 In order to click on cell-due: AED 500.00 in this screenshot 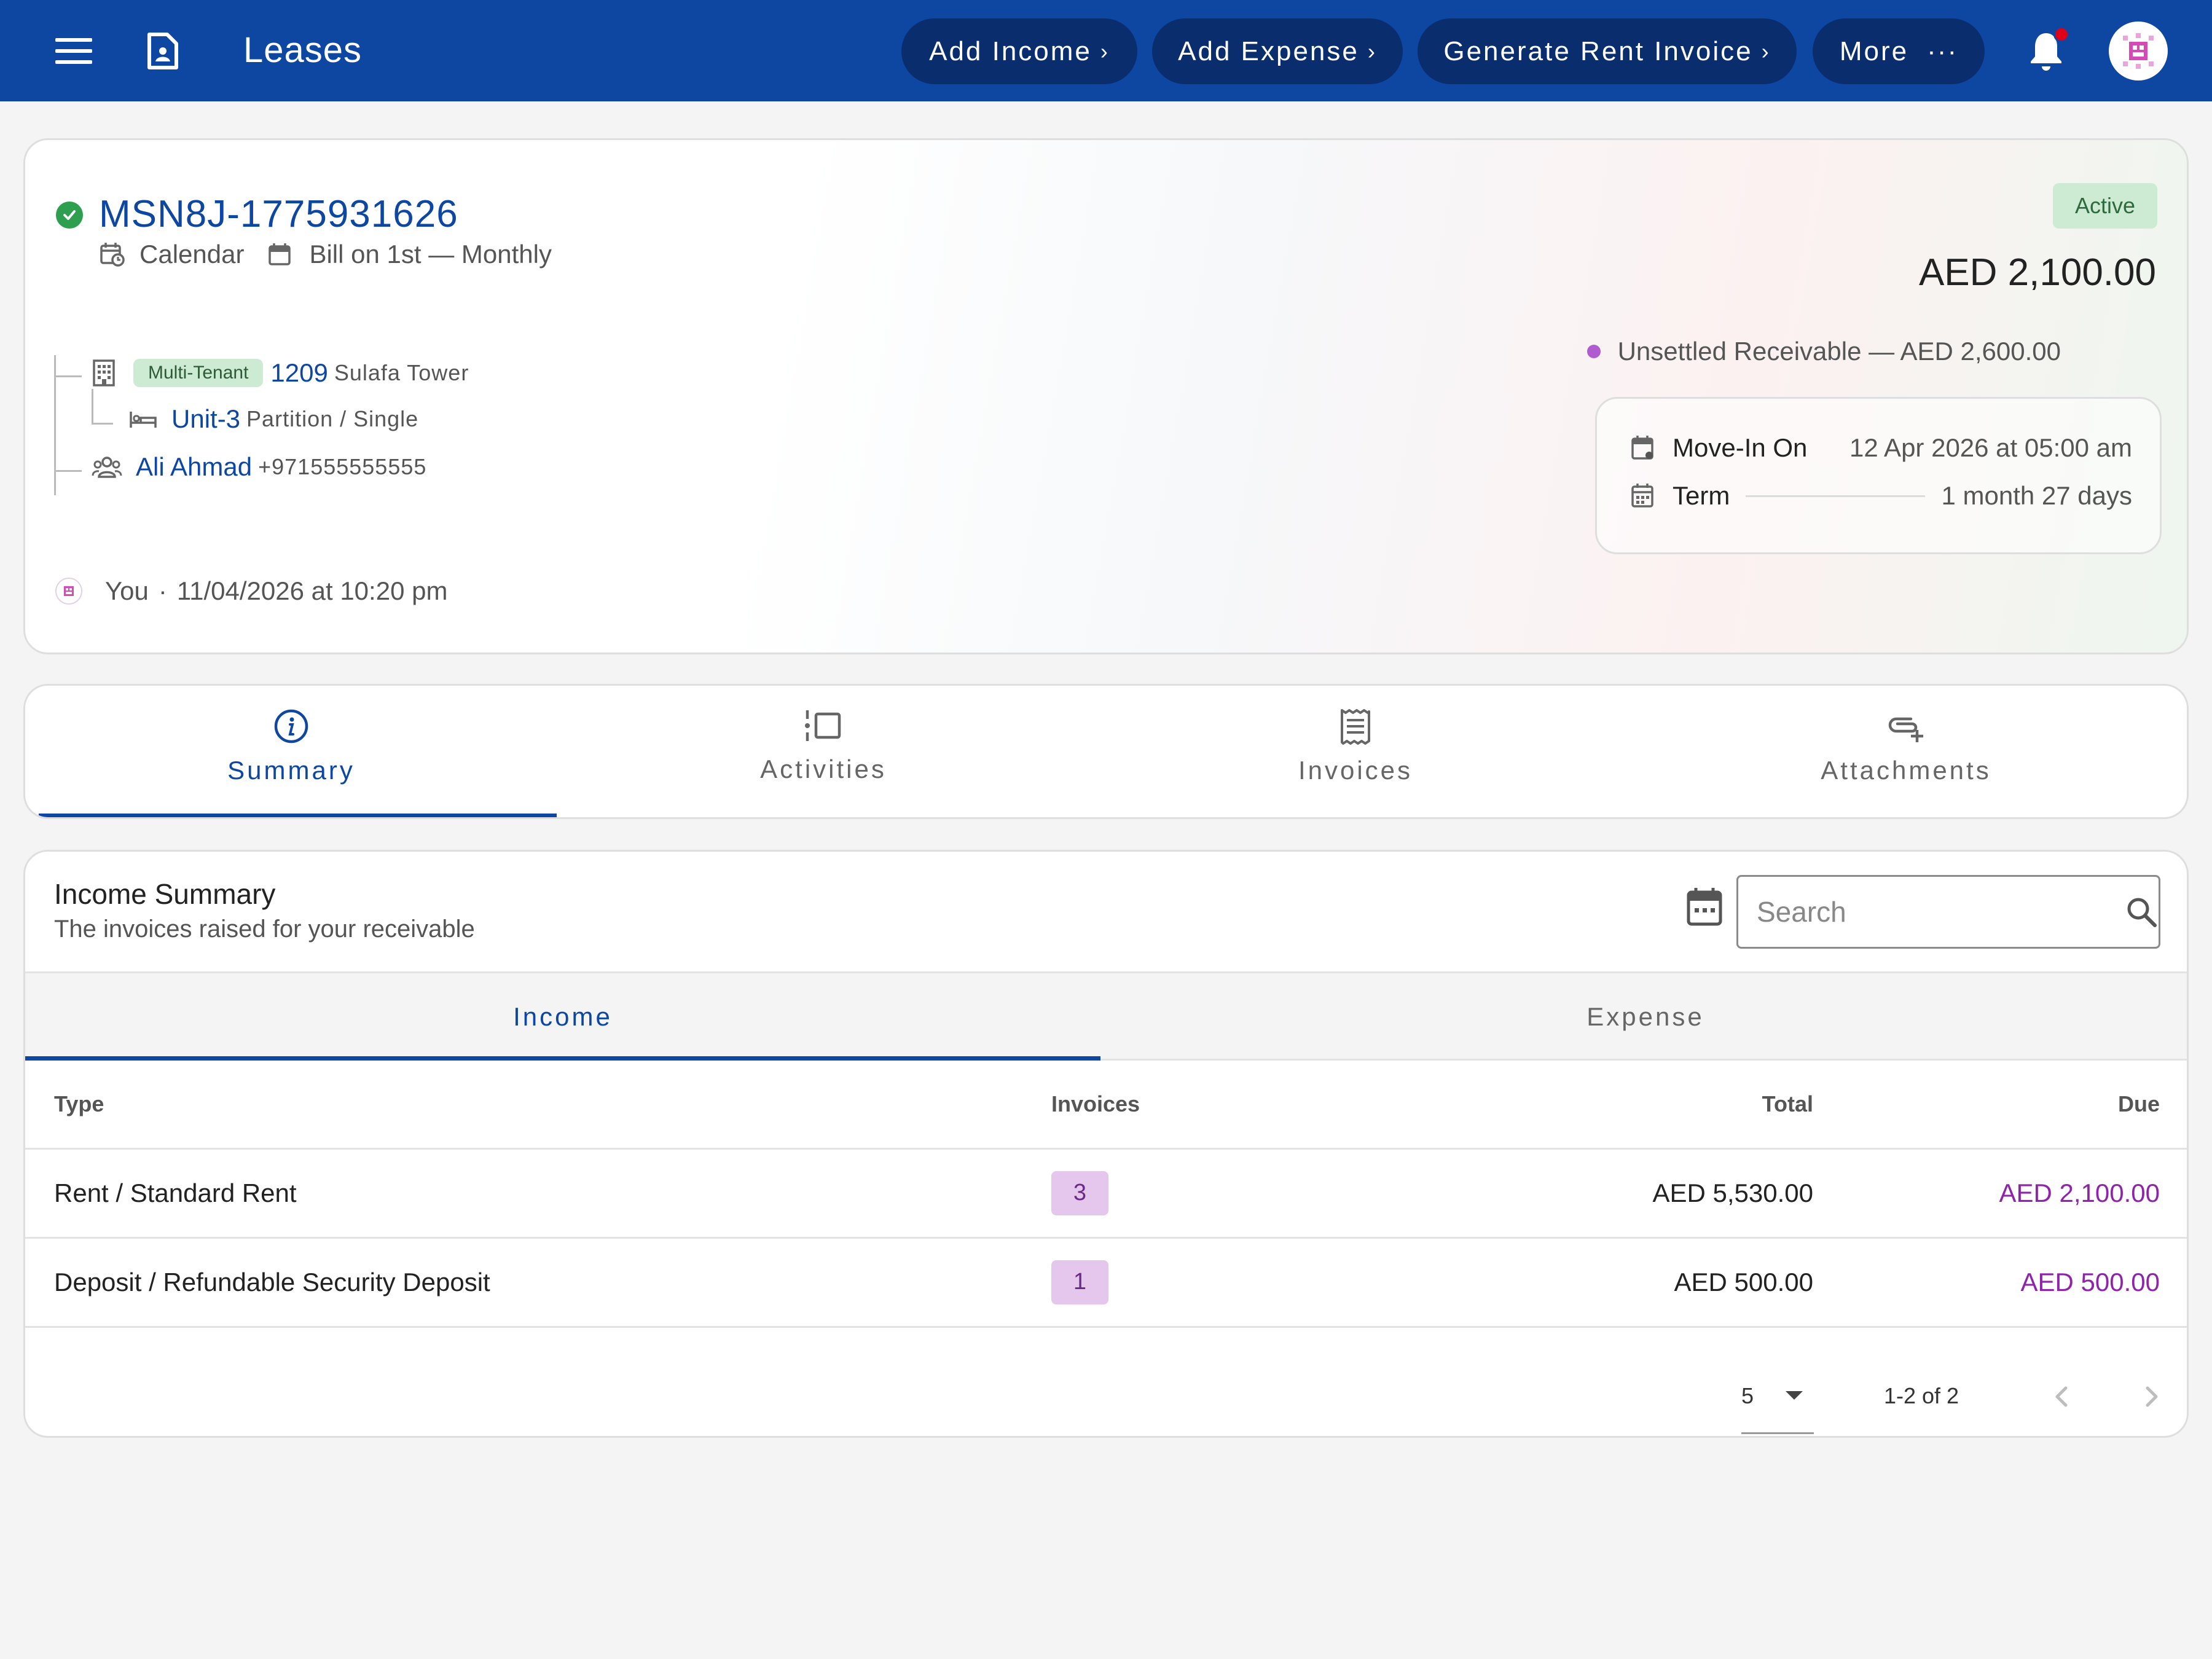, I will do `click(2000, 1282)`.